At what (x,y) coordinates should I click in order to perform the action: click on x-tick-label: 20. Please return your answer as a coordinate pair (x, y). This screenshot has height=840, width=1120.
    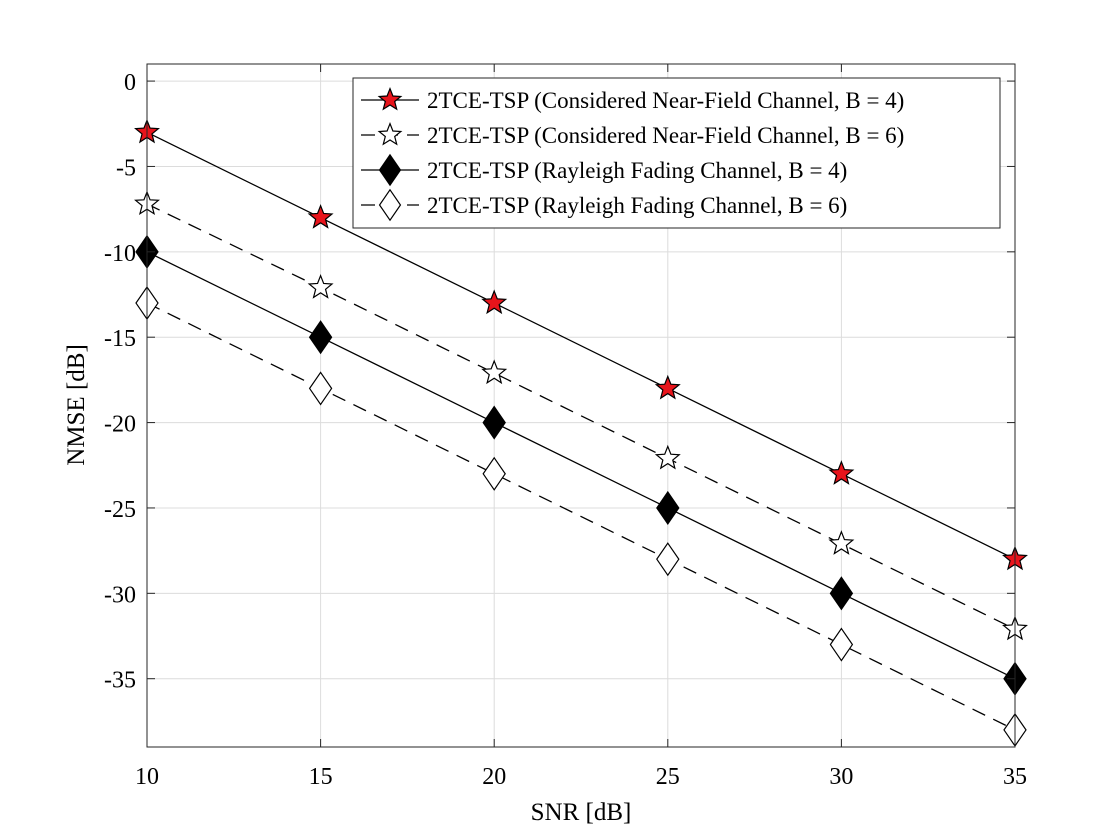
    Looking at the image, I should click on (494, 777).